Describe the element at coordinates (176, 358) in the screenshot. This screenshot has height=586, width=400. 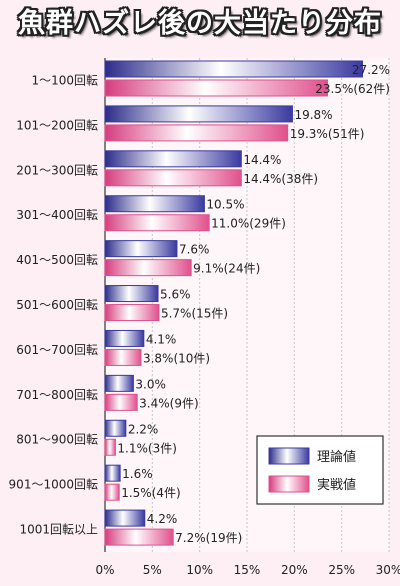
I see `actual-data-label: 3.8%(10件)` at that location.